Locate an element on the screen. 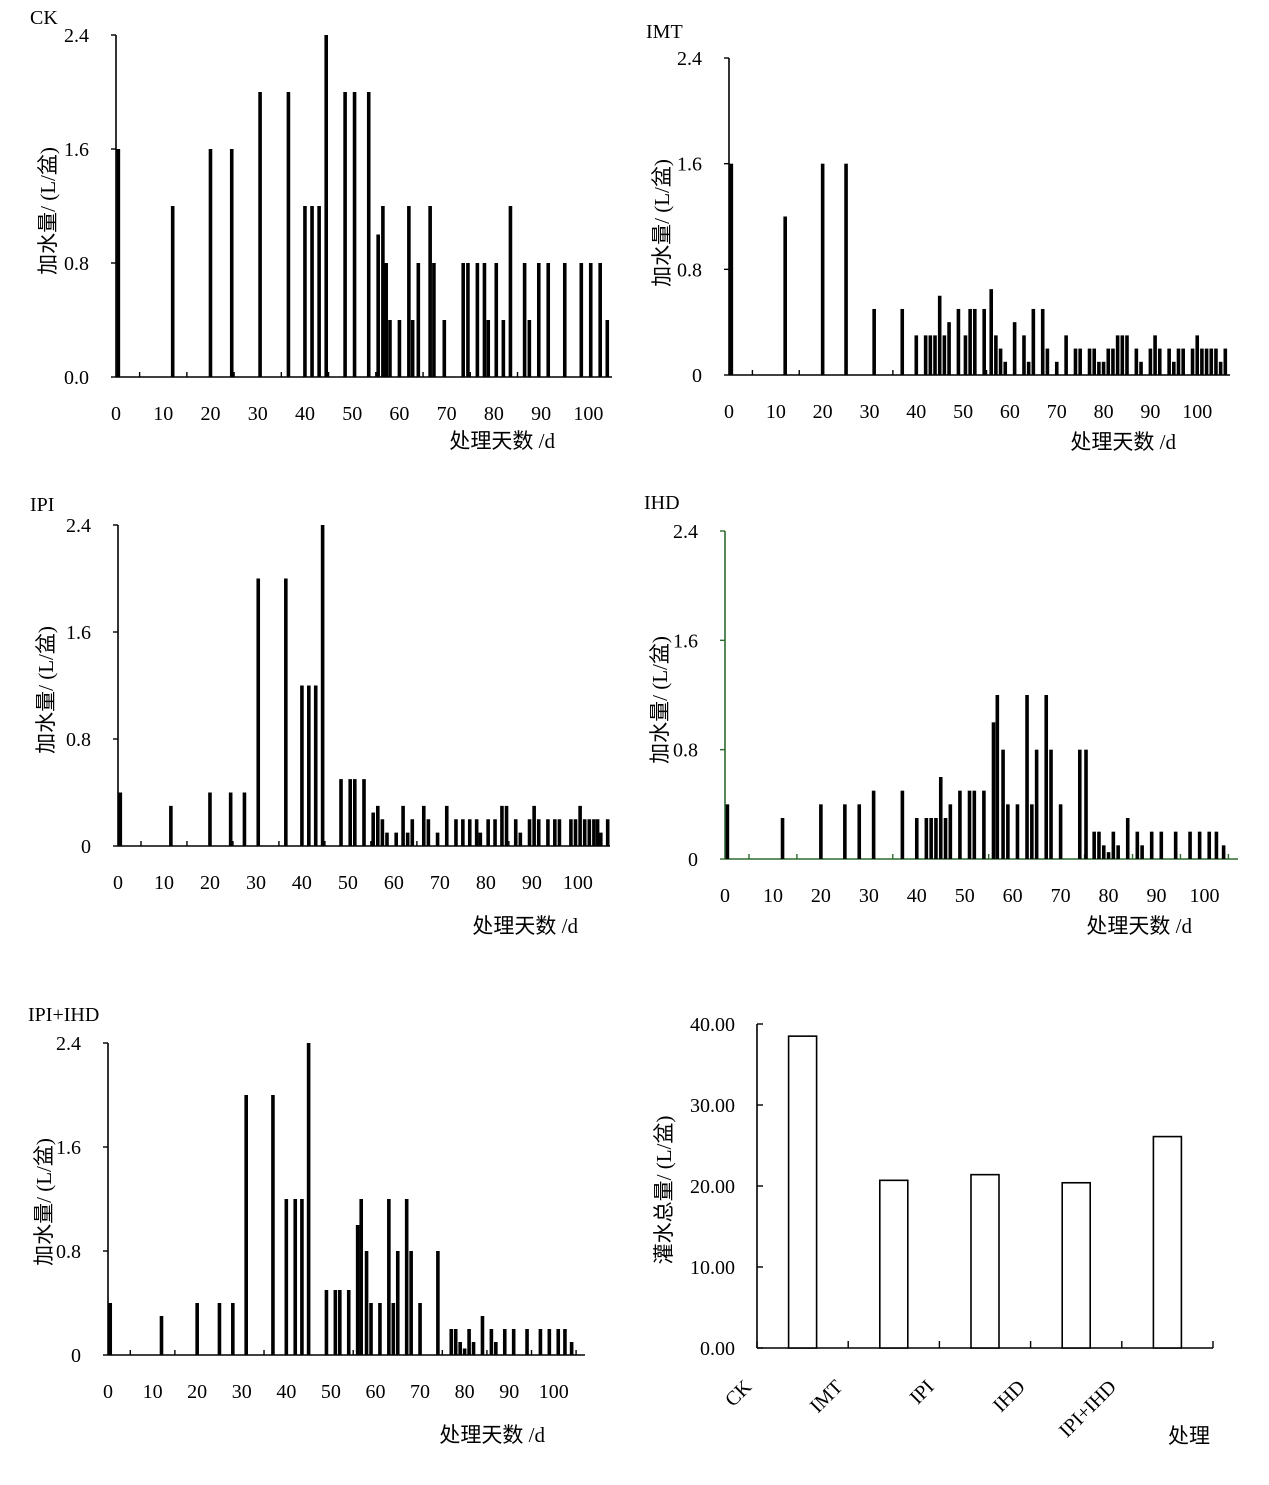 The width and height of the screenshot is (1269, 1485). x-tick-label: 60 is located at coordinates (399, 414).